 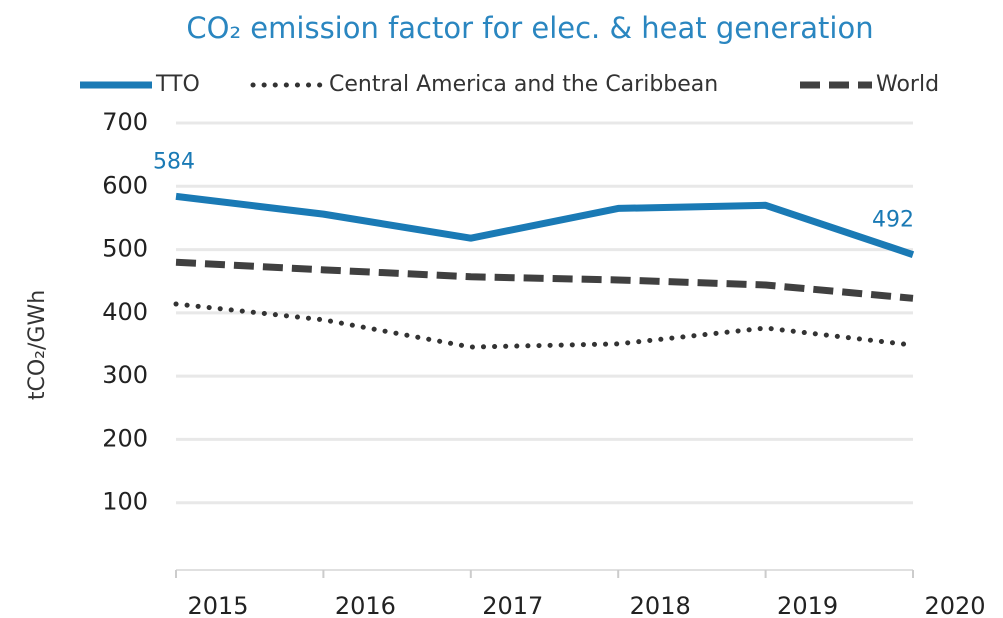 I want to click on x-tick-label: 2020, so click(x=954, y=605).